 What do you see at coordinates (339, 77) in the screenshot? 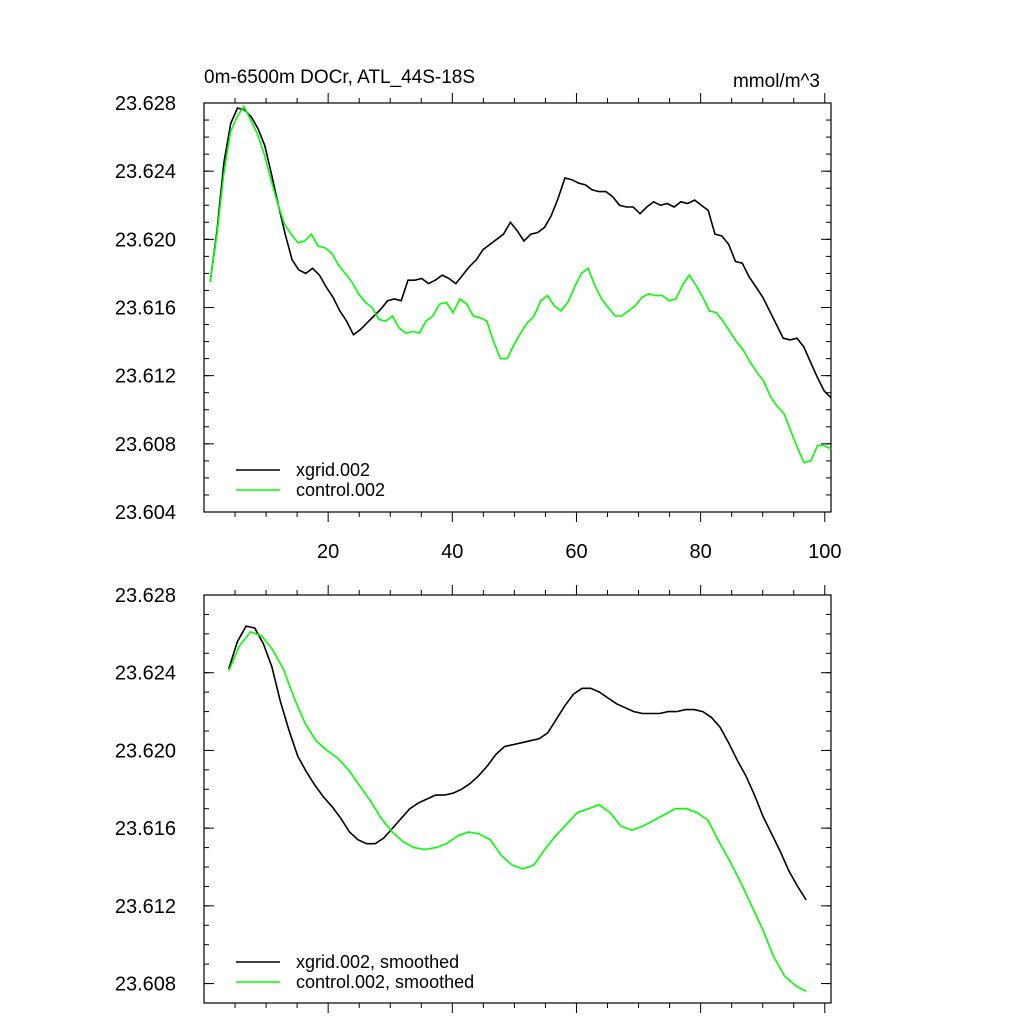
I see `chart-title: 0m-6500m DOCr, ATL_44S-18S` at bounding box center [339, 77].